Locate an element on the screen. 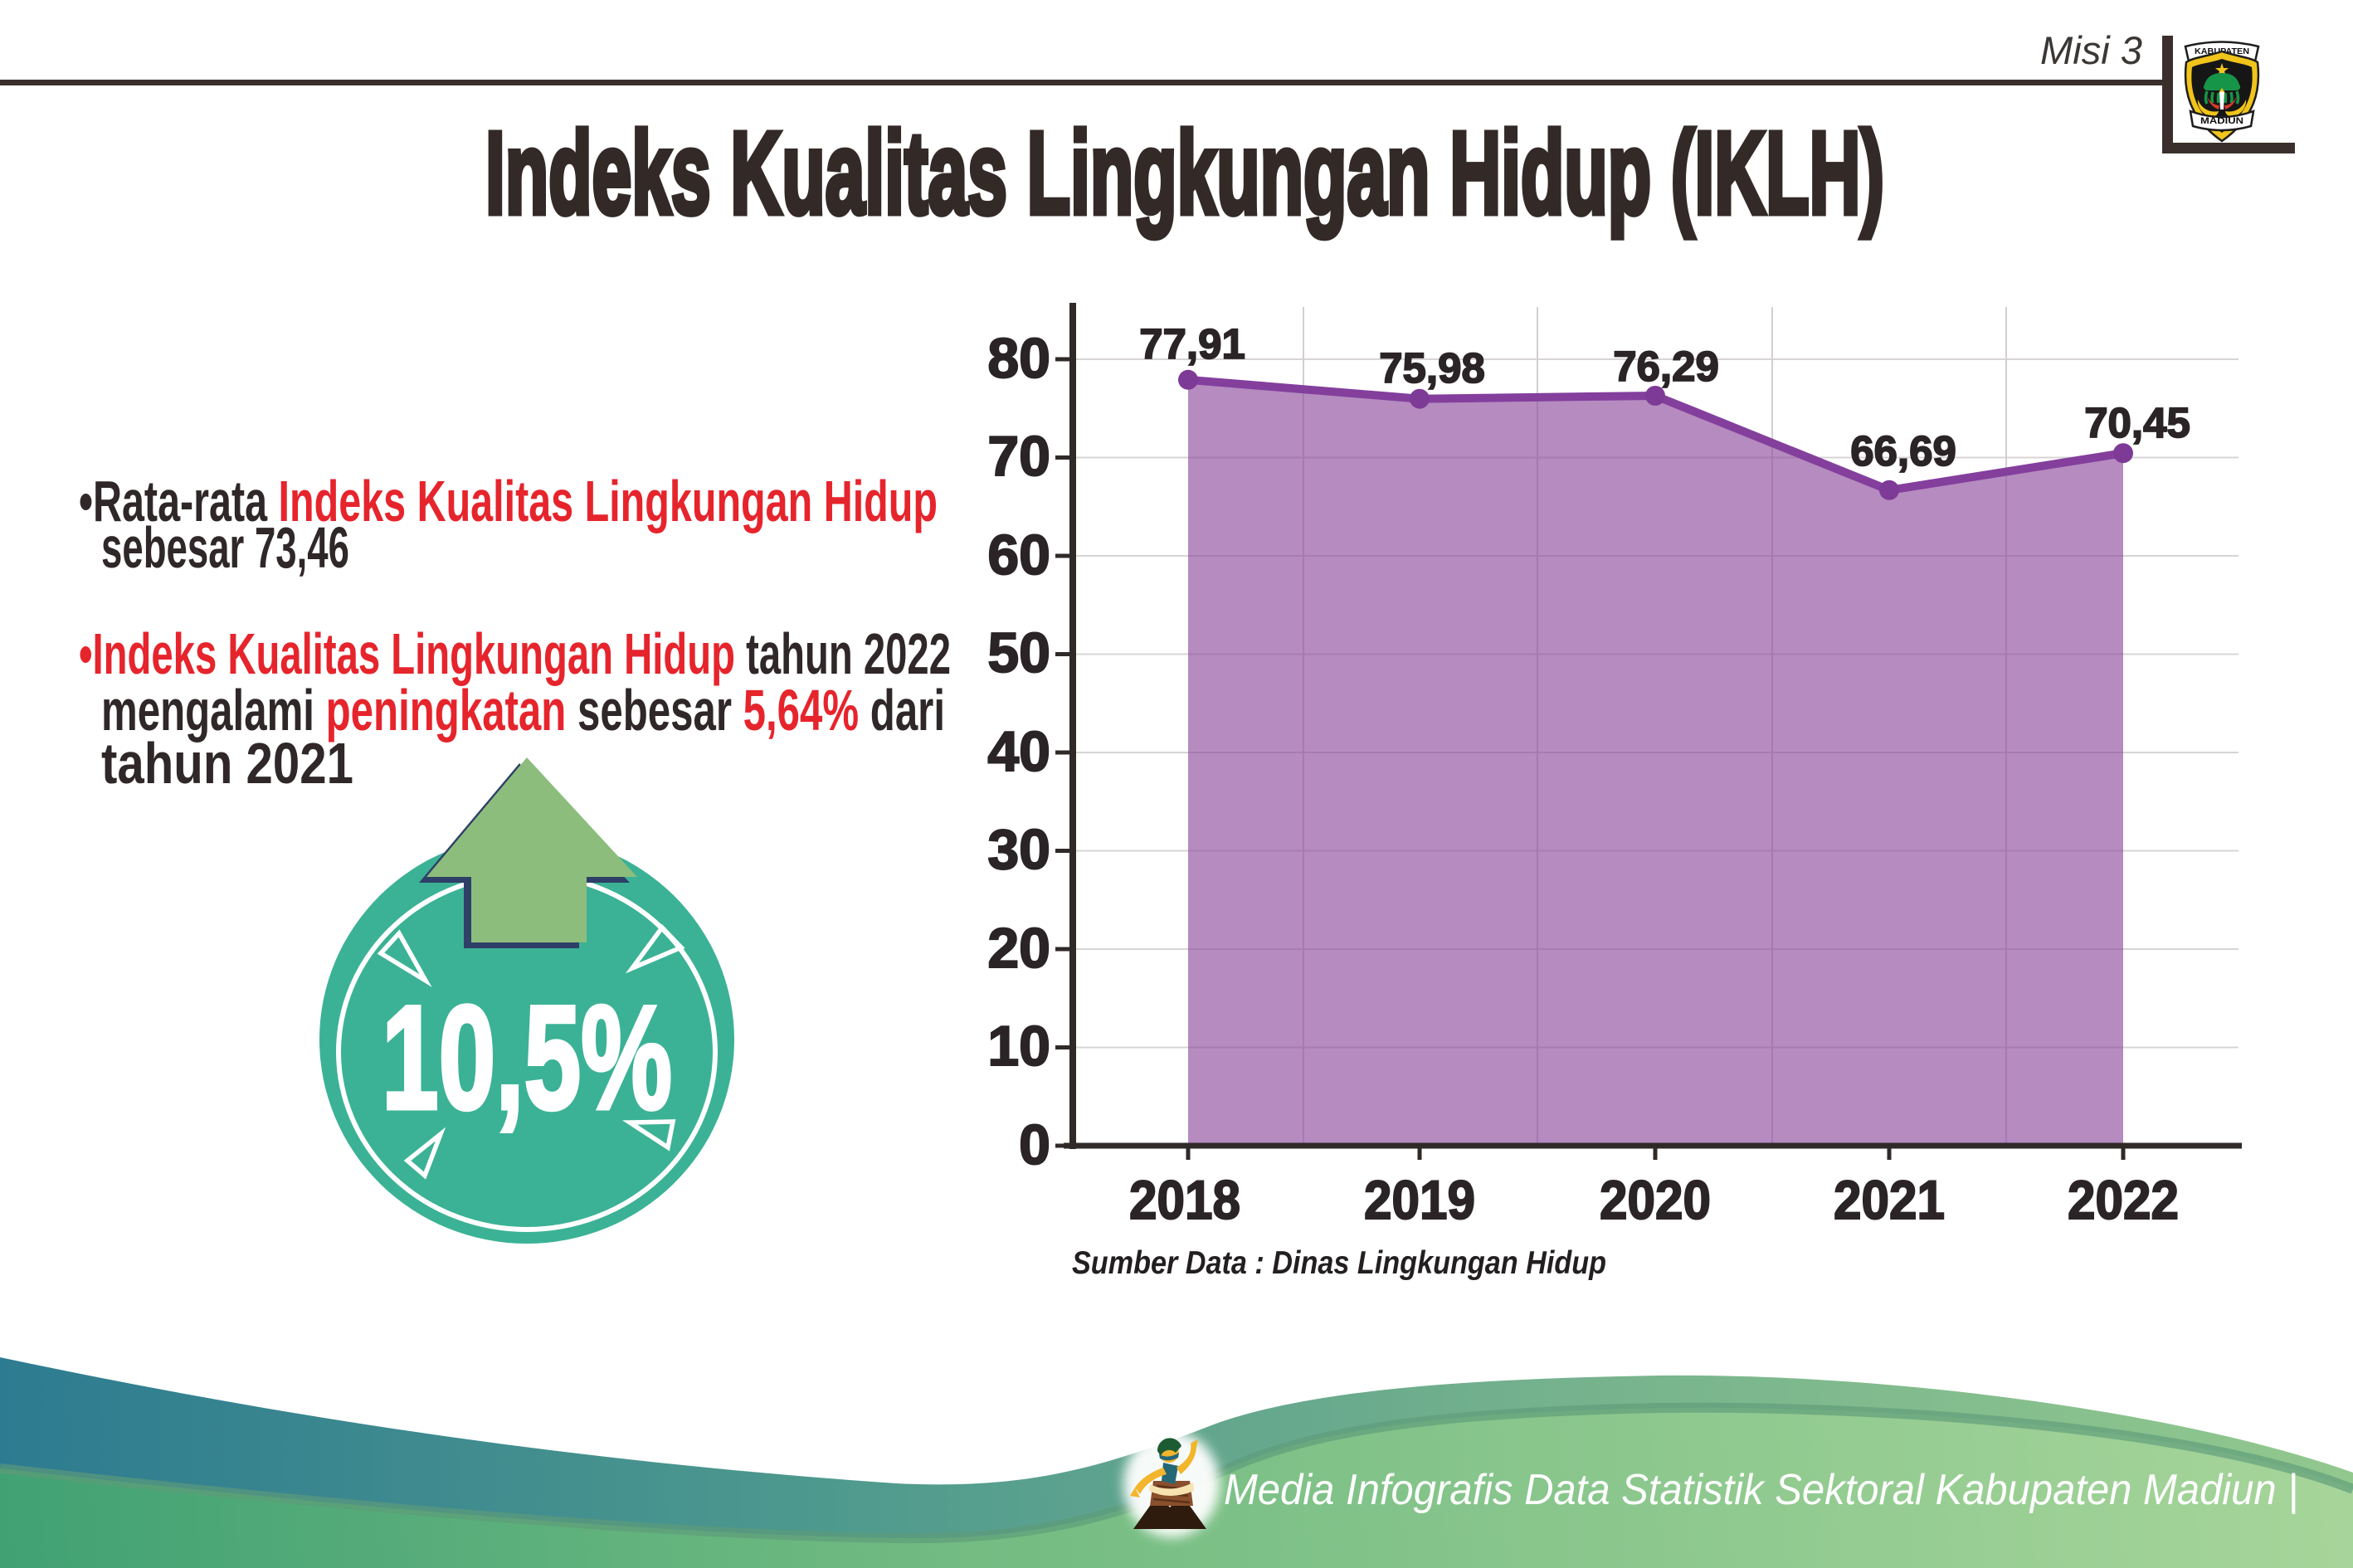  svg-text: tahun 2021 is located at coordinates (227, 763).